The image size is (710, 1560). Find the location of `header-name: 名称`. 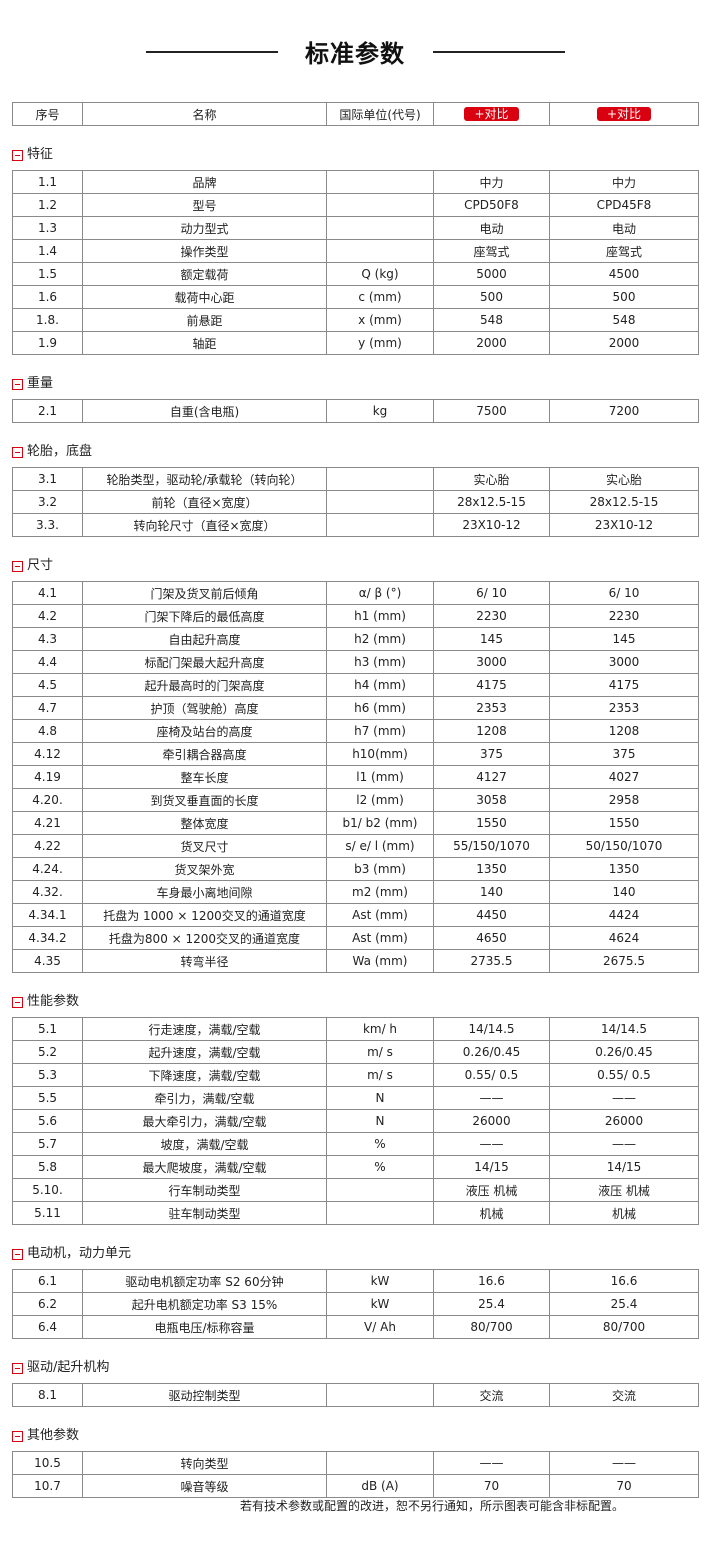

header-name: 名称 is located at coordinates (204, 114).